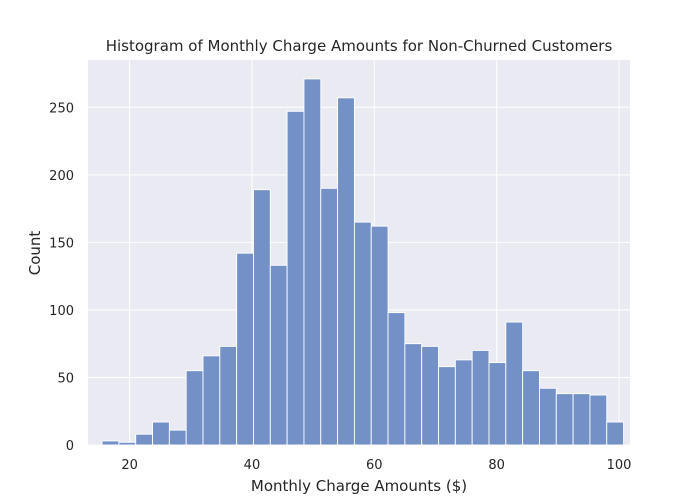  I want to click on y-tick-label: 100, so click(61, 311).